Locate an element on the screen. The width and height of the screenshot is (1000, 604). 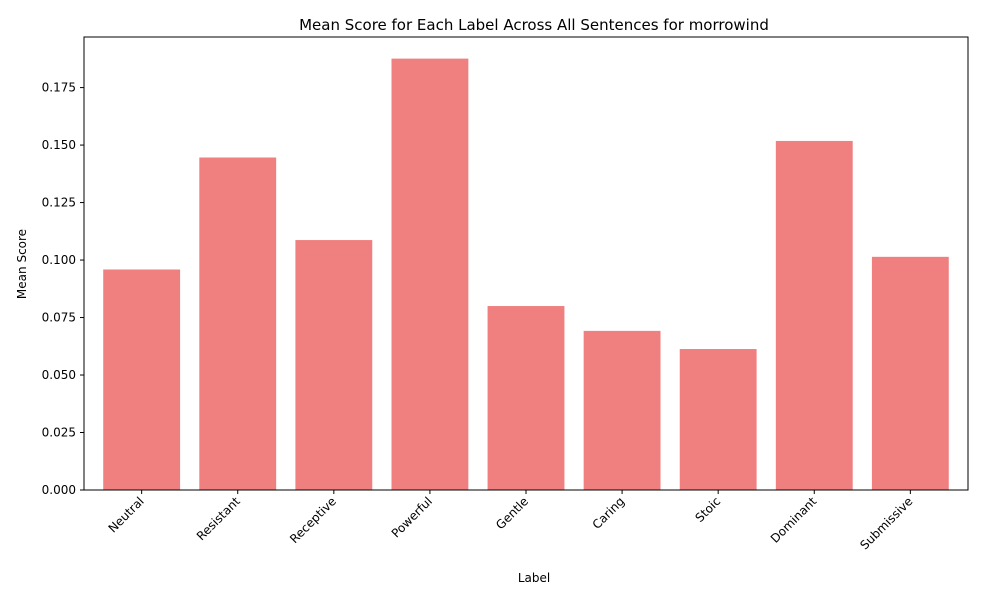
y-tick-label: 0.075 is located at coordinates (59, 318).